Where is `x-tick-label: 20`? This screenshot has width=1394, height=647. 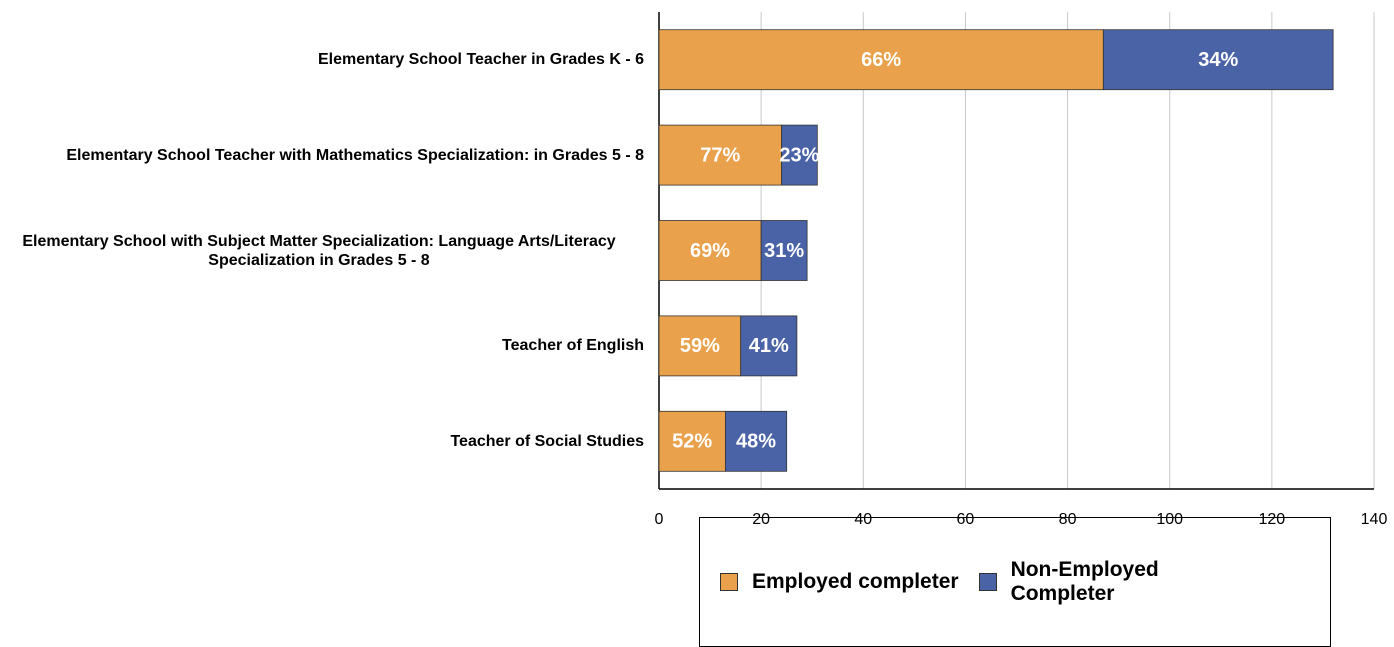 x-tick-label: 20 is located at coordinates (761, 519).